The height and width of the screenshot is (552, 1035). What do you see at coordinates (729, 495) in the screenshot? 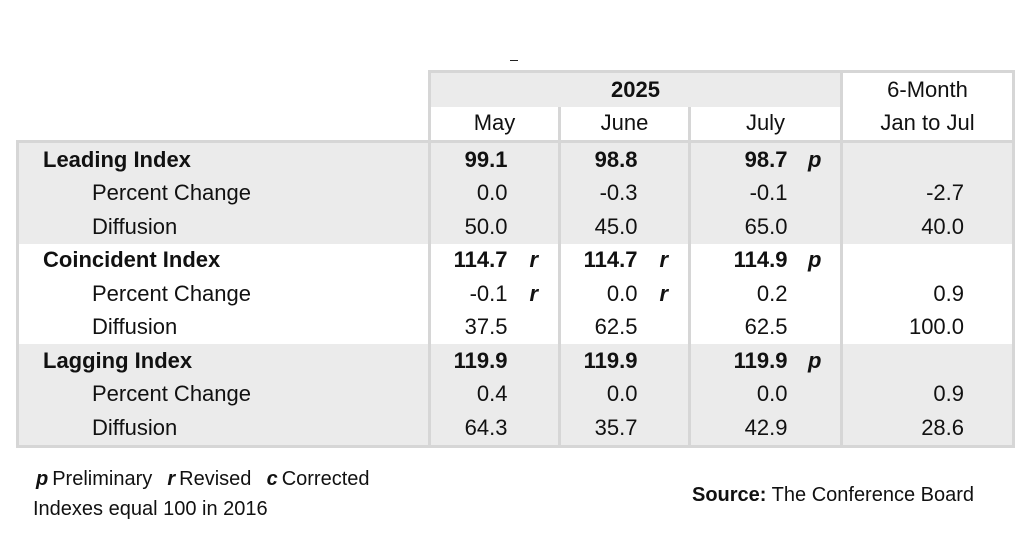
I see `source-label: Source:` at bounding box center [729, 495].